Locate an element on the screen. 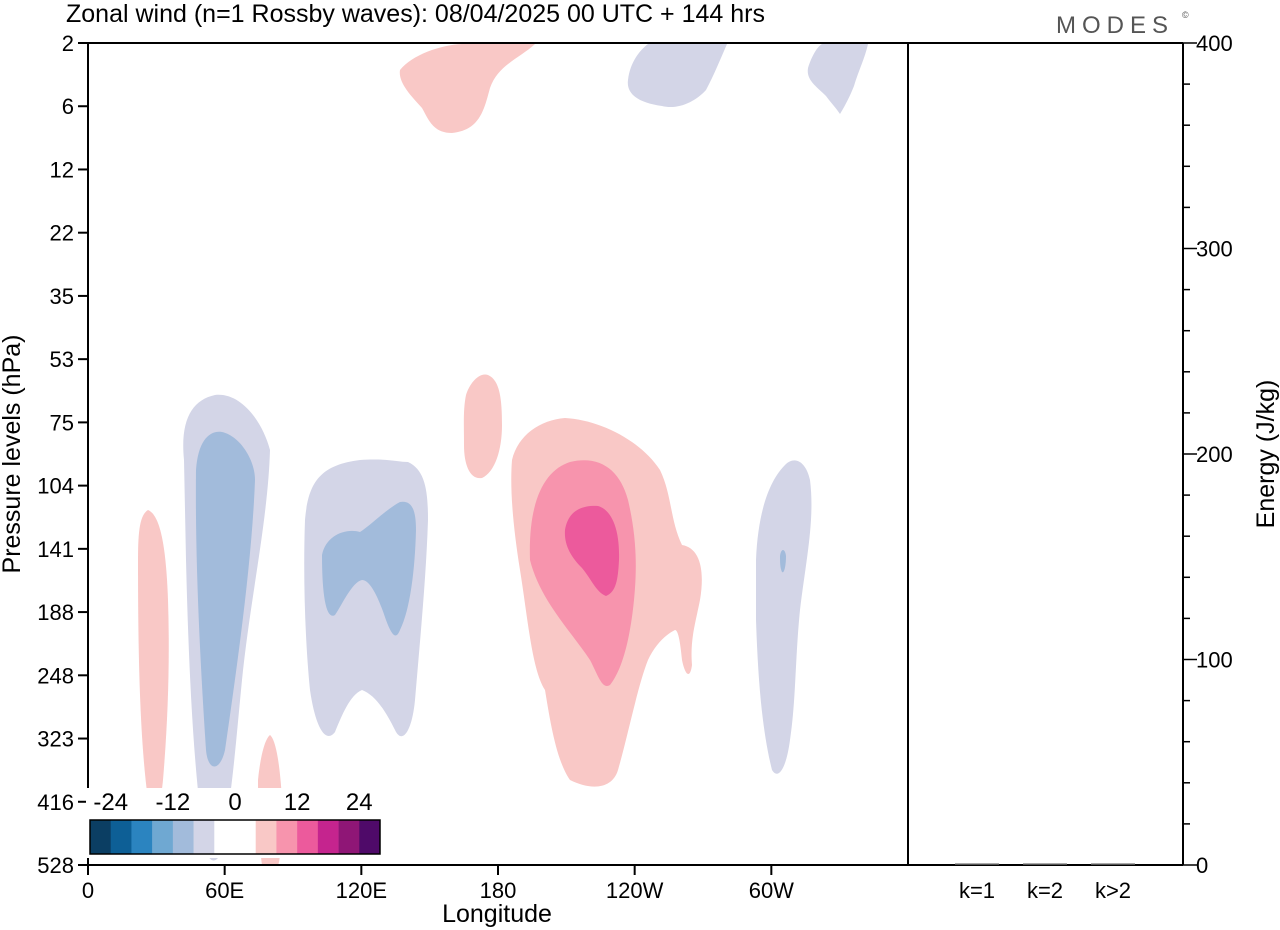 This screenshot has width=1280, height=930. colorbar-tick-label: -12 is located at coordinates (173, 802).